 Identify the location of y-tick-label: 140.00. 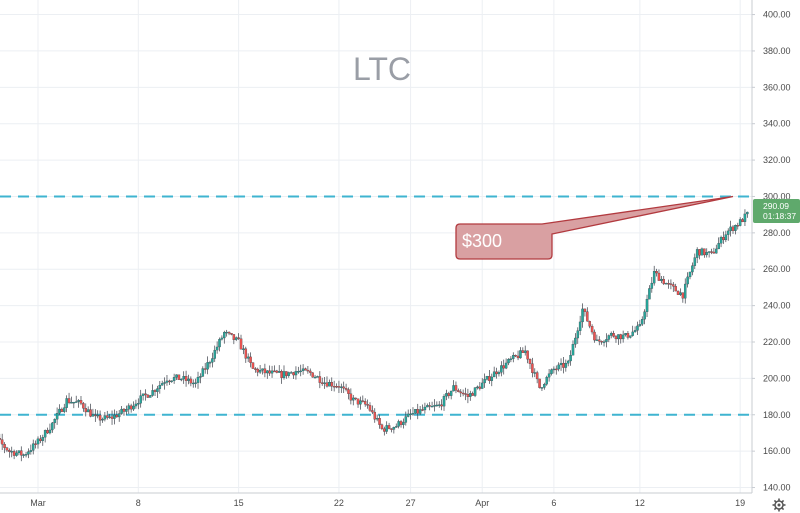
(777, 488).